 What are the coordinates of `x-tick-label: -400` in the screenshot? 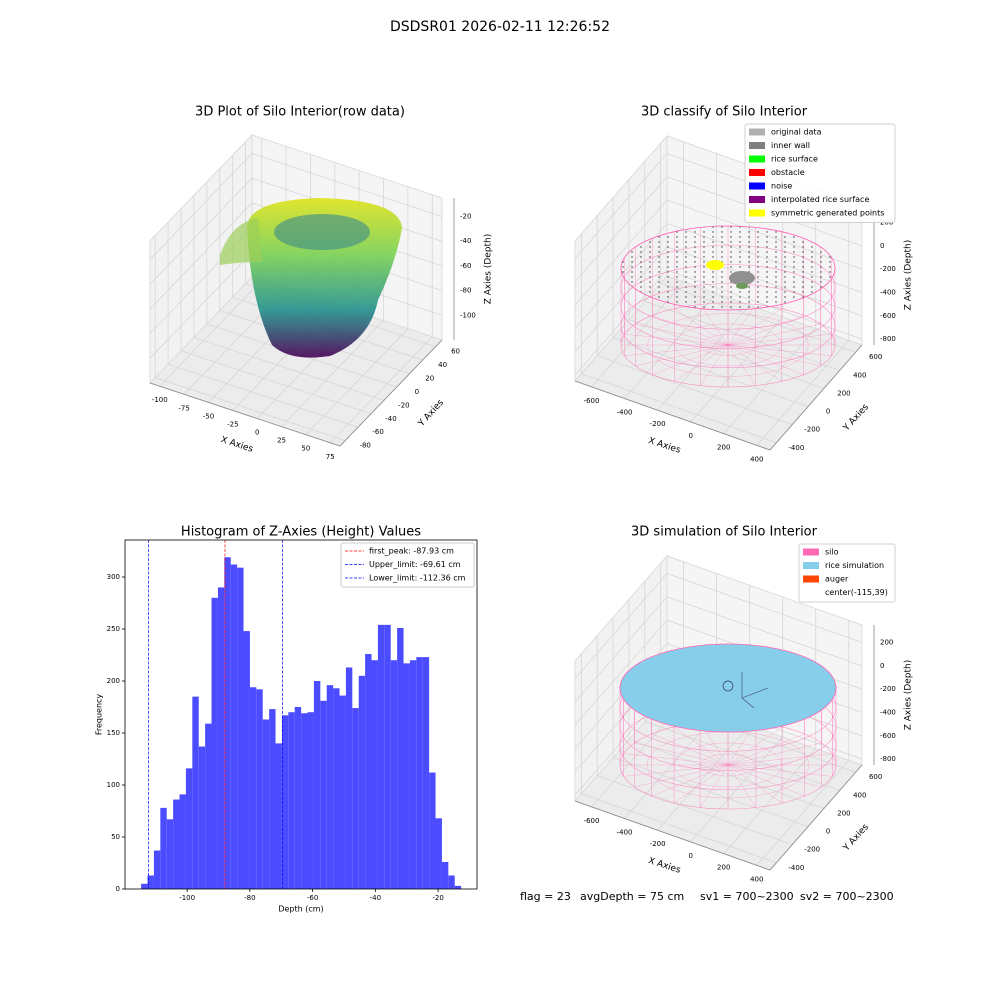 It's located at (625, 413).